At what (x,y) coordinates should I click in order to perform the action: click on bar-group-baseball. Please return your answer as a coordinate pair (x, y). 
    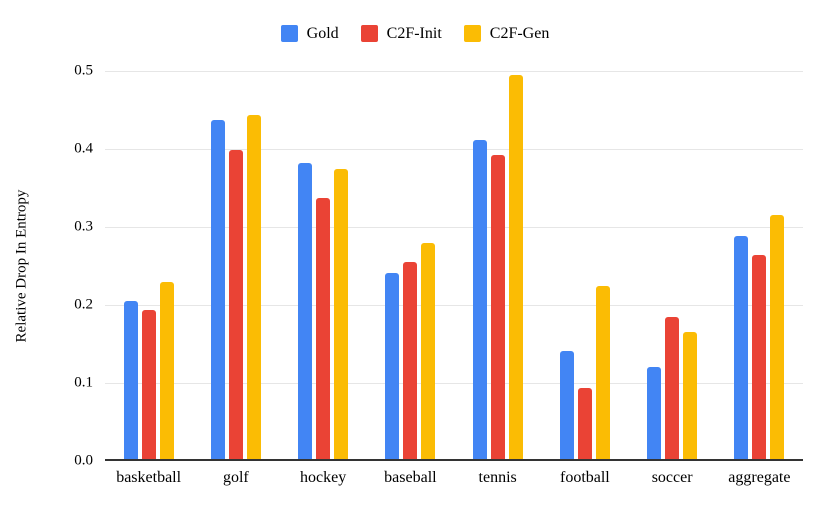
    Looking at the image, I should click on (410, 266).